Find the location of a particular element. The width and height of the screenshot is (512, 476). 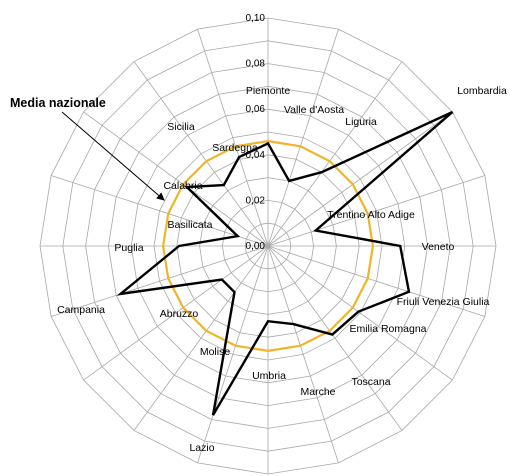

category-label: Toscana is located at coordinates (370, 382).